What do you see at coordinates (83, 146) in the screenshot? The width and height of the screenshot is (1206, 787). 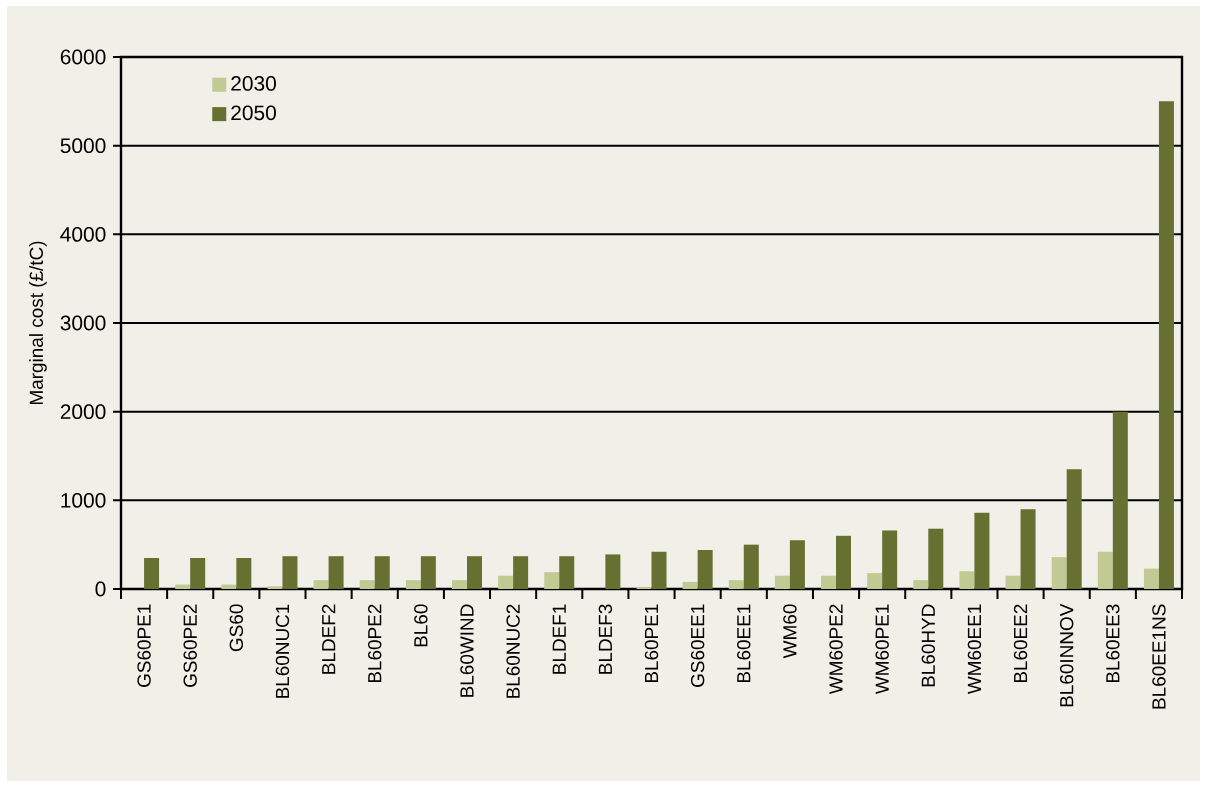 I see `y-tick-label: 5000` at bounding box center [83, 146].